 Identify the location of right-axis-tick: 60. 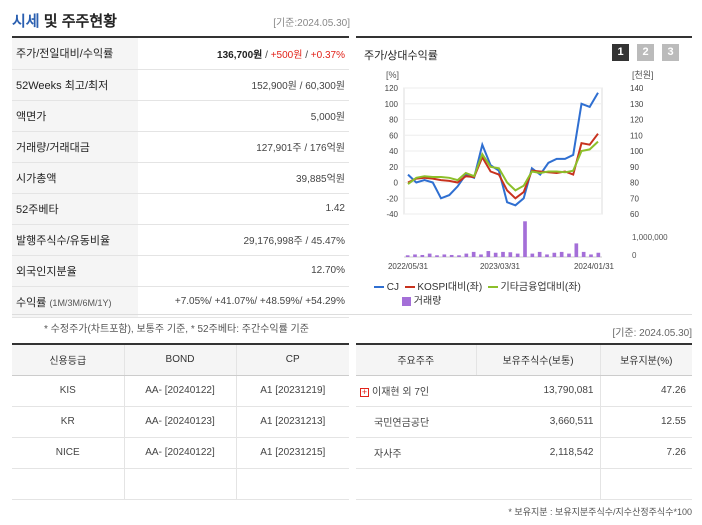
(634, 214).